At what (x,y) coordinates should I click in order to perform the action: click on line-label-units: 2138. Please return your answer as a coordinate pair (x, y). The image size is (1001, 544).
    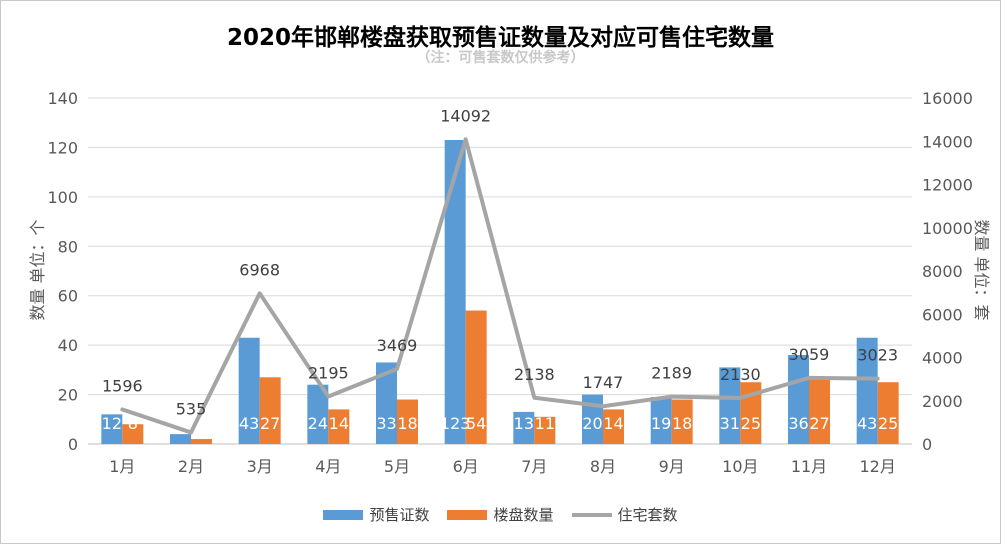
    Looking at the image, I should click on (534, 374).